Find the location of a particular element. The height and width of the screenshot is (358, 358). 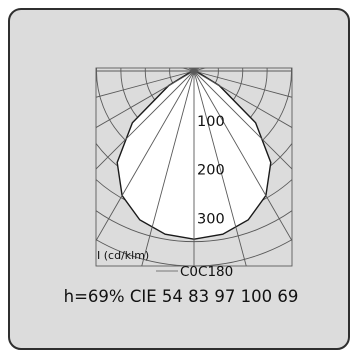

radial-tick-200: 200 is located at coordinates (211, 171).